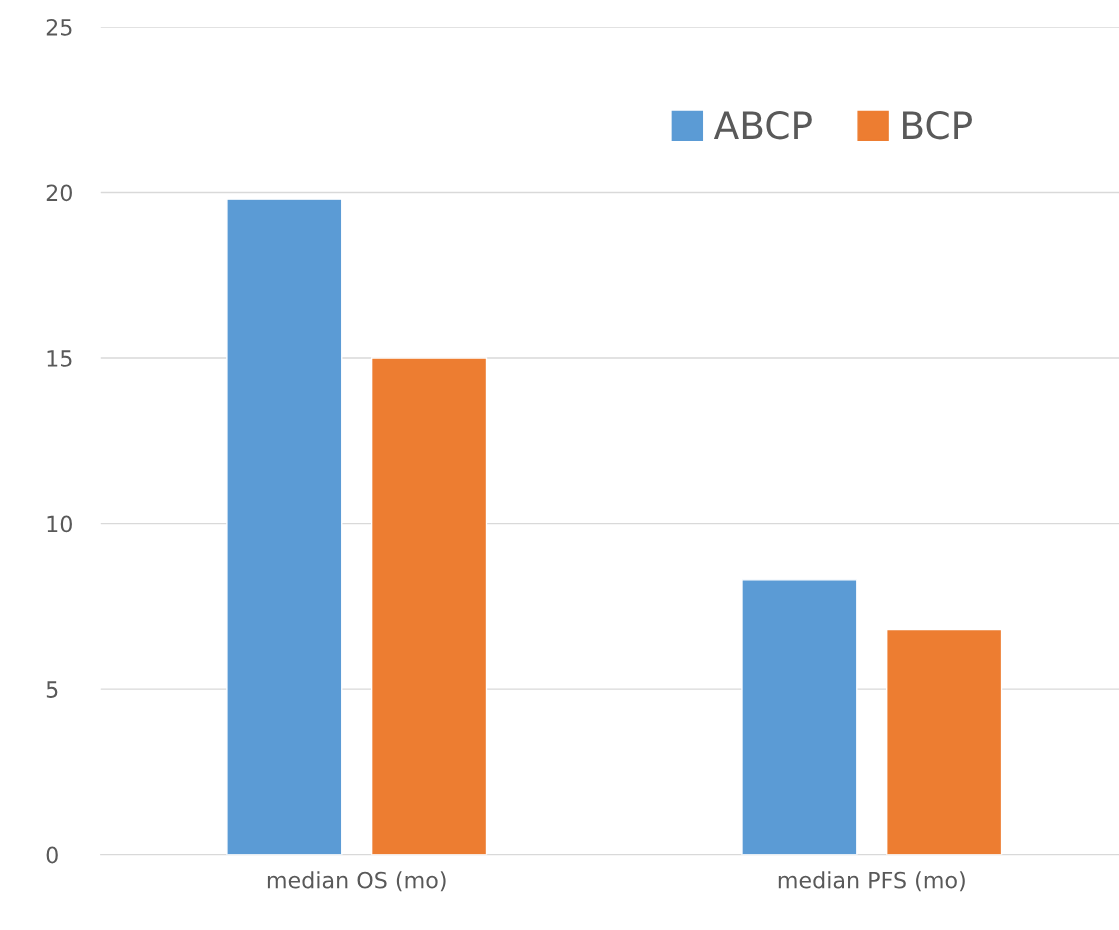 The height and width of the screenshot is (930, 1119). Describe the element at coordinates (59, 358) in the screenshot. I see `y-tick-label: 15` at that location.